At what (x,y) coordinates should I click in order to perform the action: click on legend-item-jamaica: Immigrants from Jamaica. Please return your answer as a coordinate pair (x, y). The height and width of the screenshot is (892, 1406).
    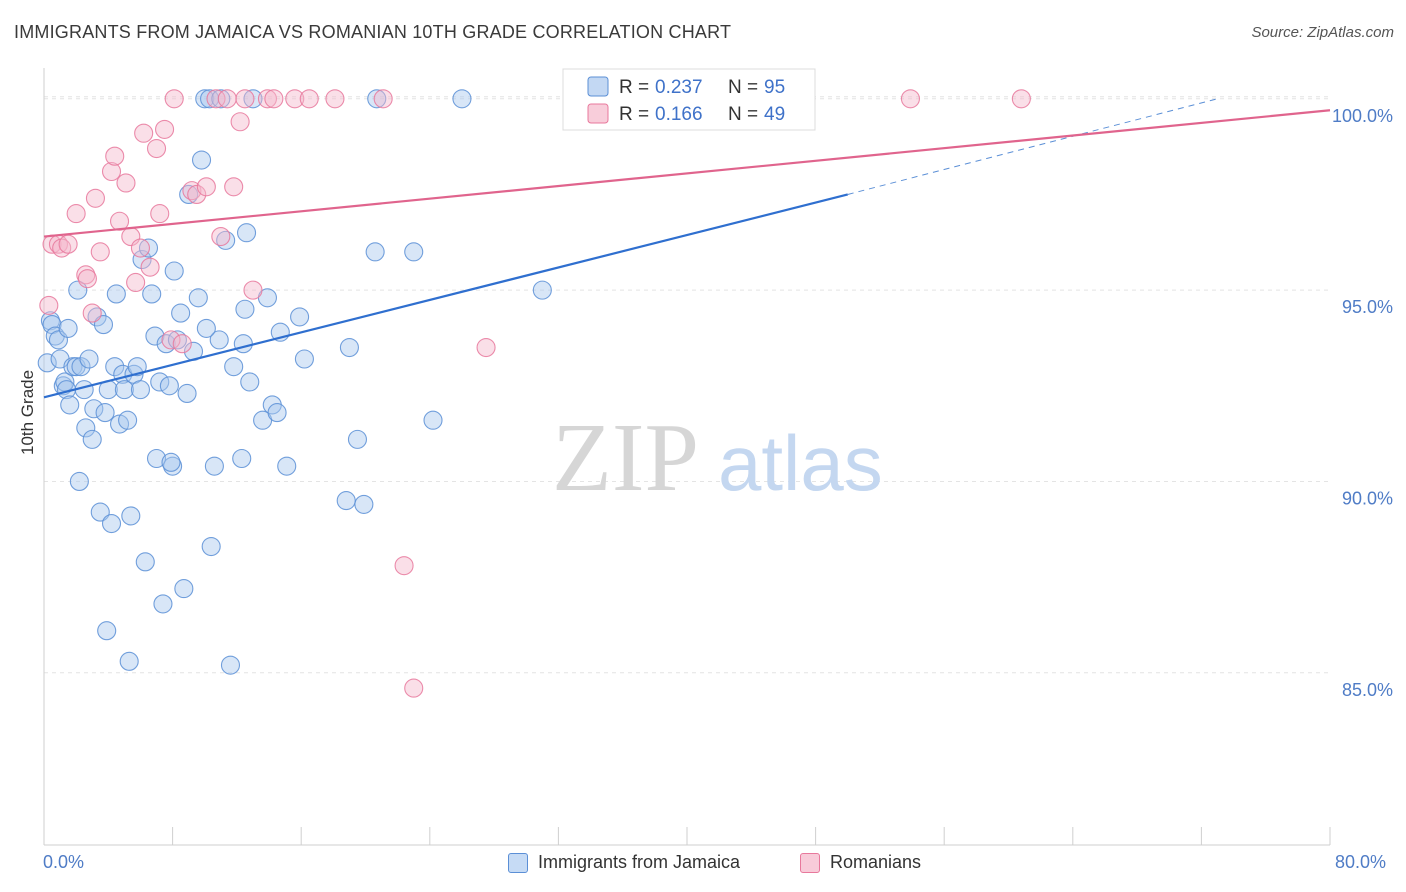
    Looking at the image, I should click on (624, 862).